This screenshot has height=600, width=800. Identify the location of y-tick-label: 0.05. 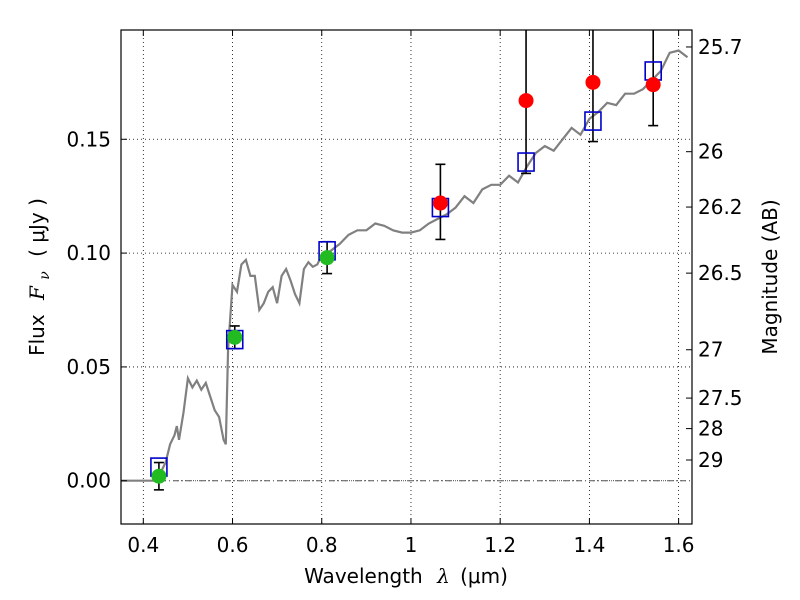
(88, 367).